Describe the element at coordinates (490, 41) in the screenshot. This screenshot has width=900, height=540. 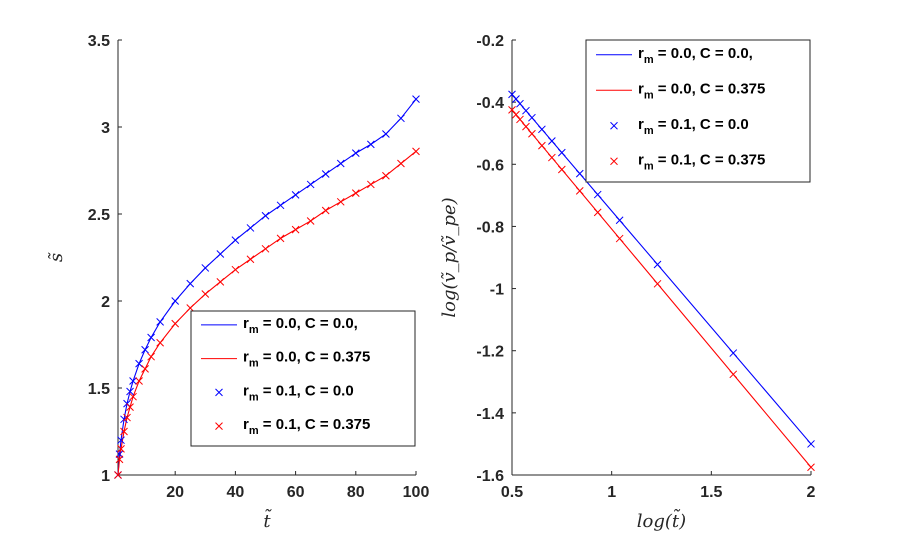
I see `y-tick-label: -0.2` at that location.